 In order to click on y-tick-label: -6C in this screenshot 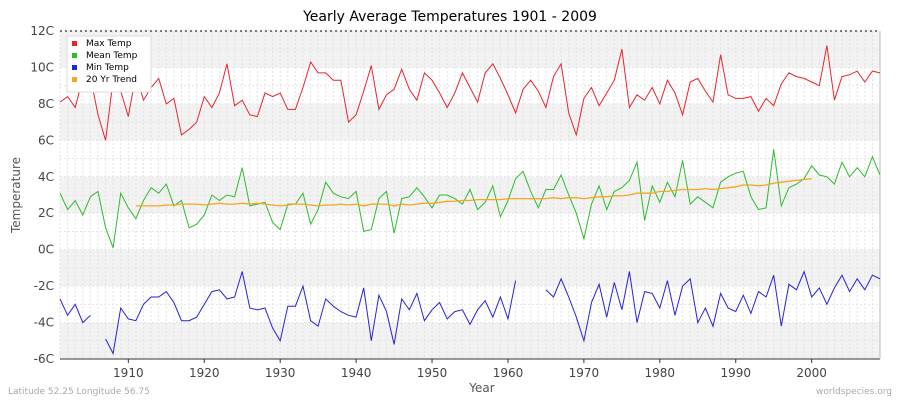, I will do `click(44, 359)`.